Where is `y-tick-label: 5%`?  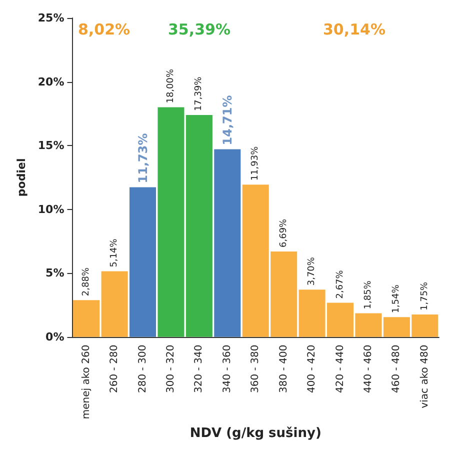 y-tick-label: 5% is located at coordinates (55, 273).